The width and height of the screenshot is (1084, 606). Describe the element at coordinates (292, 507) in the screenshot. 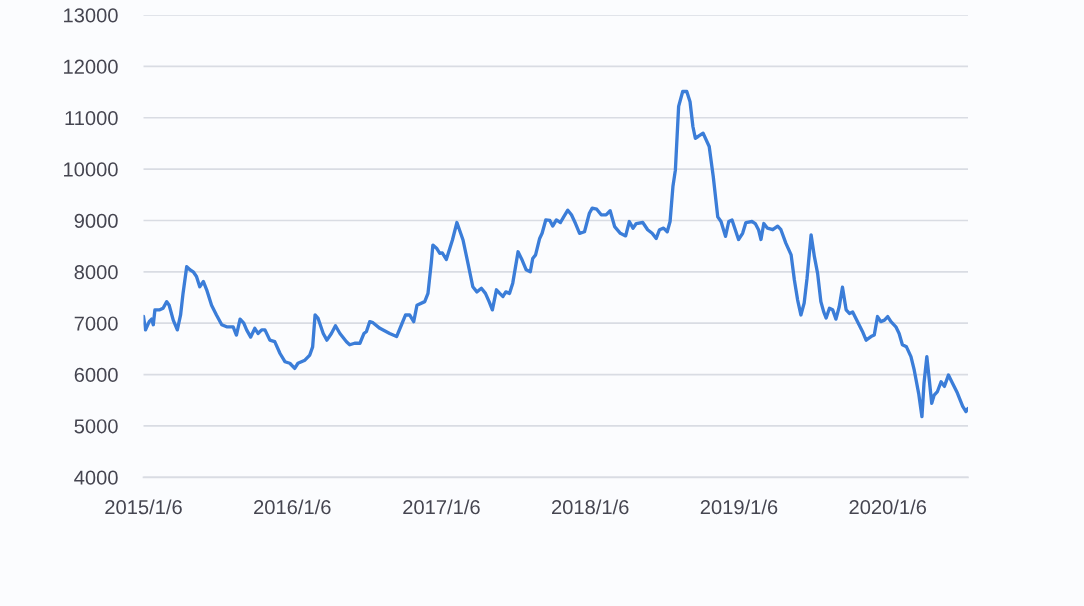

I see `x-tick-label: 2016/1/6` at that location.